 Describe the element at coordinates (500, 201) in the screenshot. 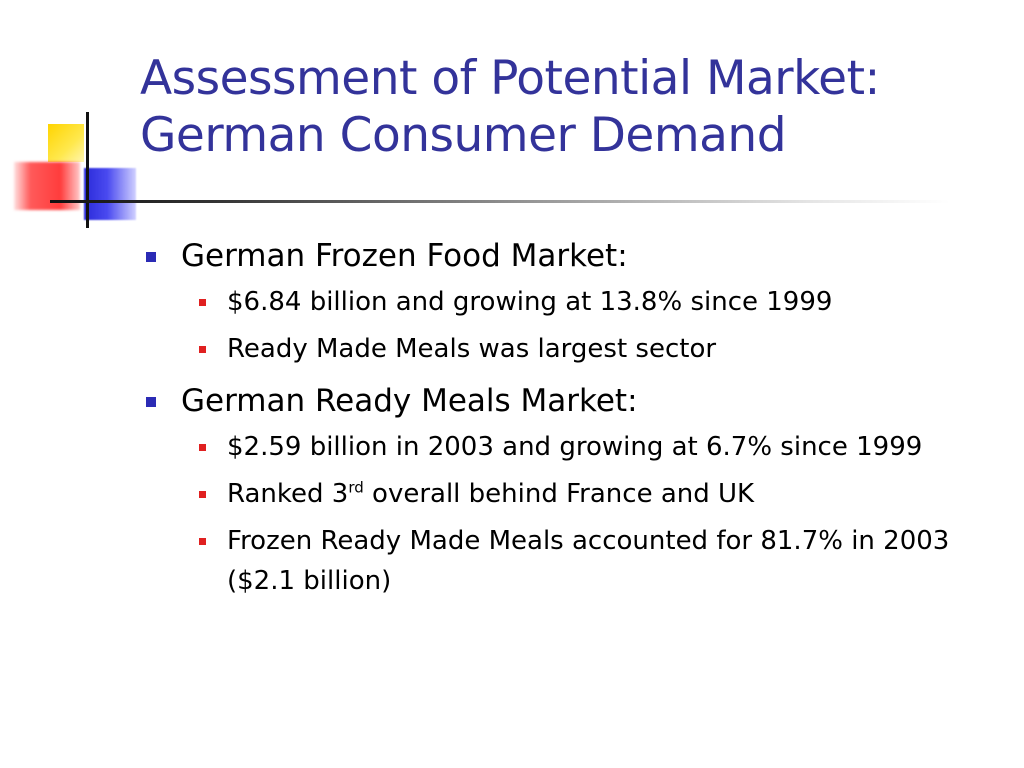

I see `title-underline-rule` at that location.